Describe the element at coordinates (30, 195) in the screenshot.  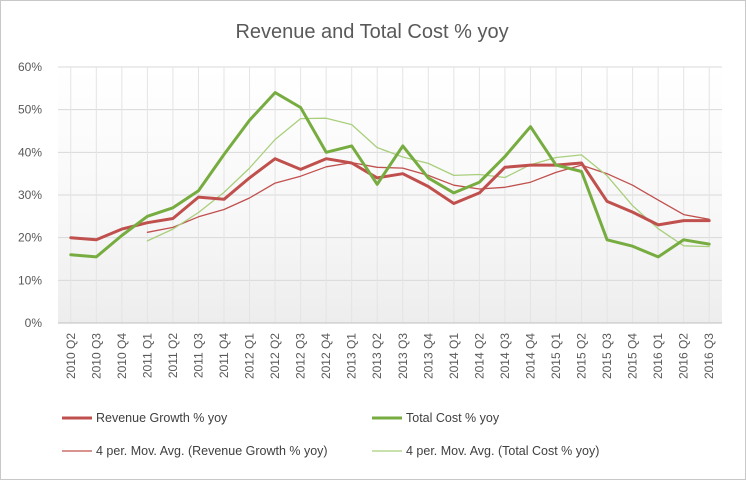
I see `y-tick-label: 30%` at that location.